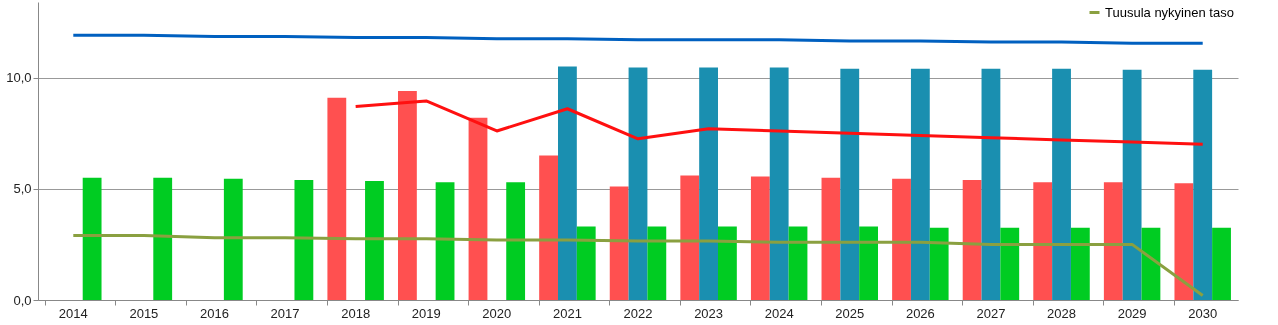 The height and width of the screenshot is (325, 1278). I want to click on x-tick-label: 2018, so click(356, 313).